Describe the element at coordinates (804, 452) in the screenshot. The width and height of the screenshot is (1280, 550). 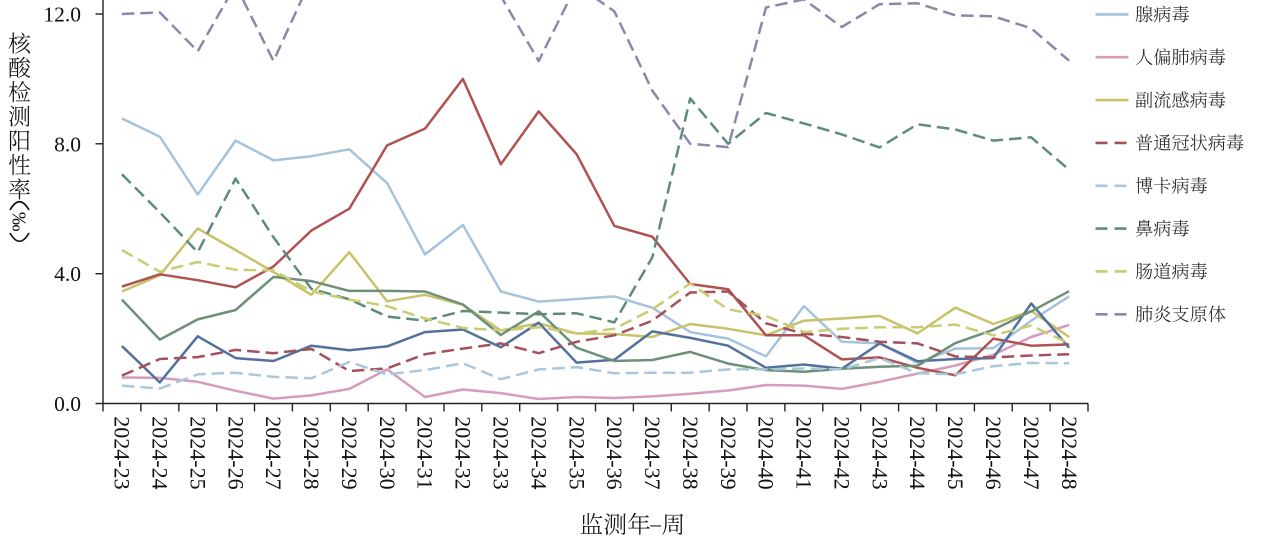
I see `svg-text: 2024-41` at that location.